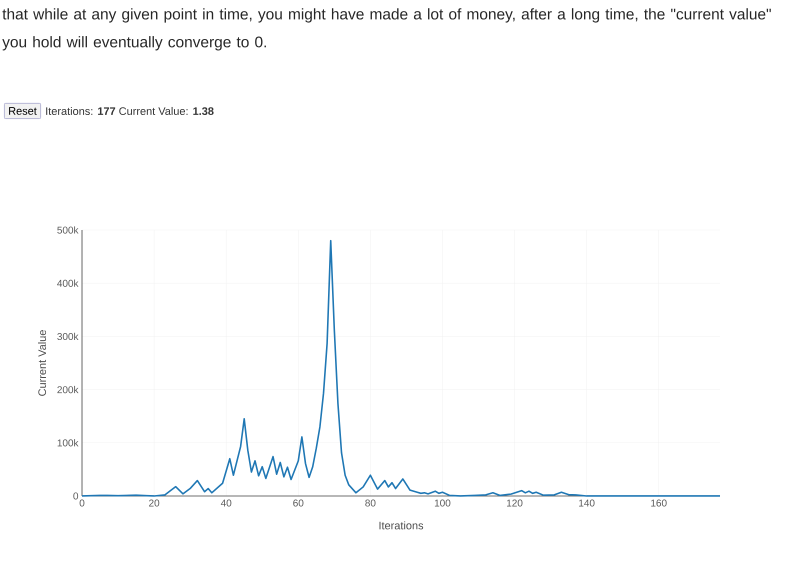 The image size is (800, 570). Describe the element at coordinates (226, 503) in the screenshot. I see `x-tick-label: 40` at that location.